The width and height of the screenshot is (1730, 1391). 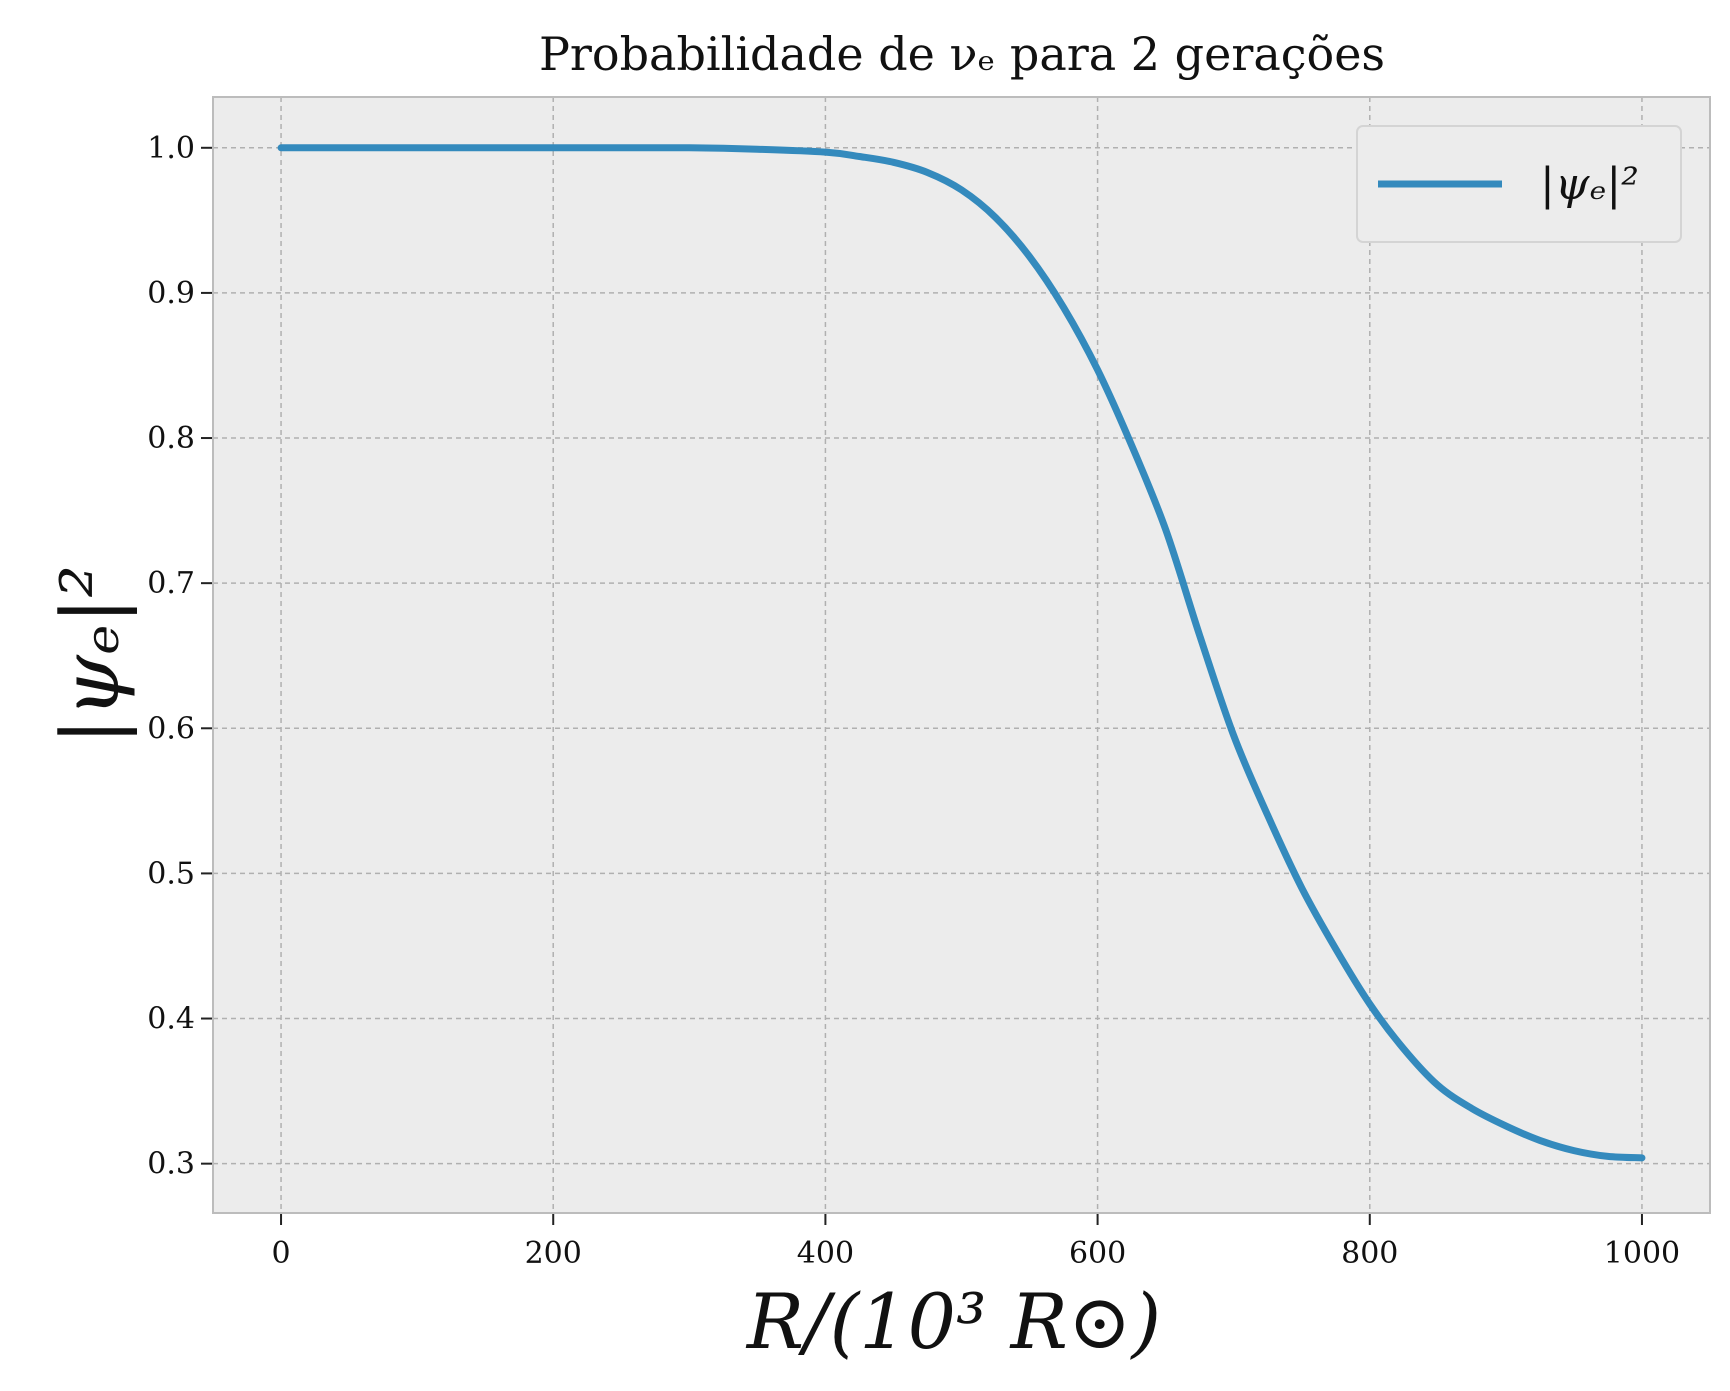 I want to click on x-axis-label: R/(10³ R⊙), so click(x=953, y=1321).